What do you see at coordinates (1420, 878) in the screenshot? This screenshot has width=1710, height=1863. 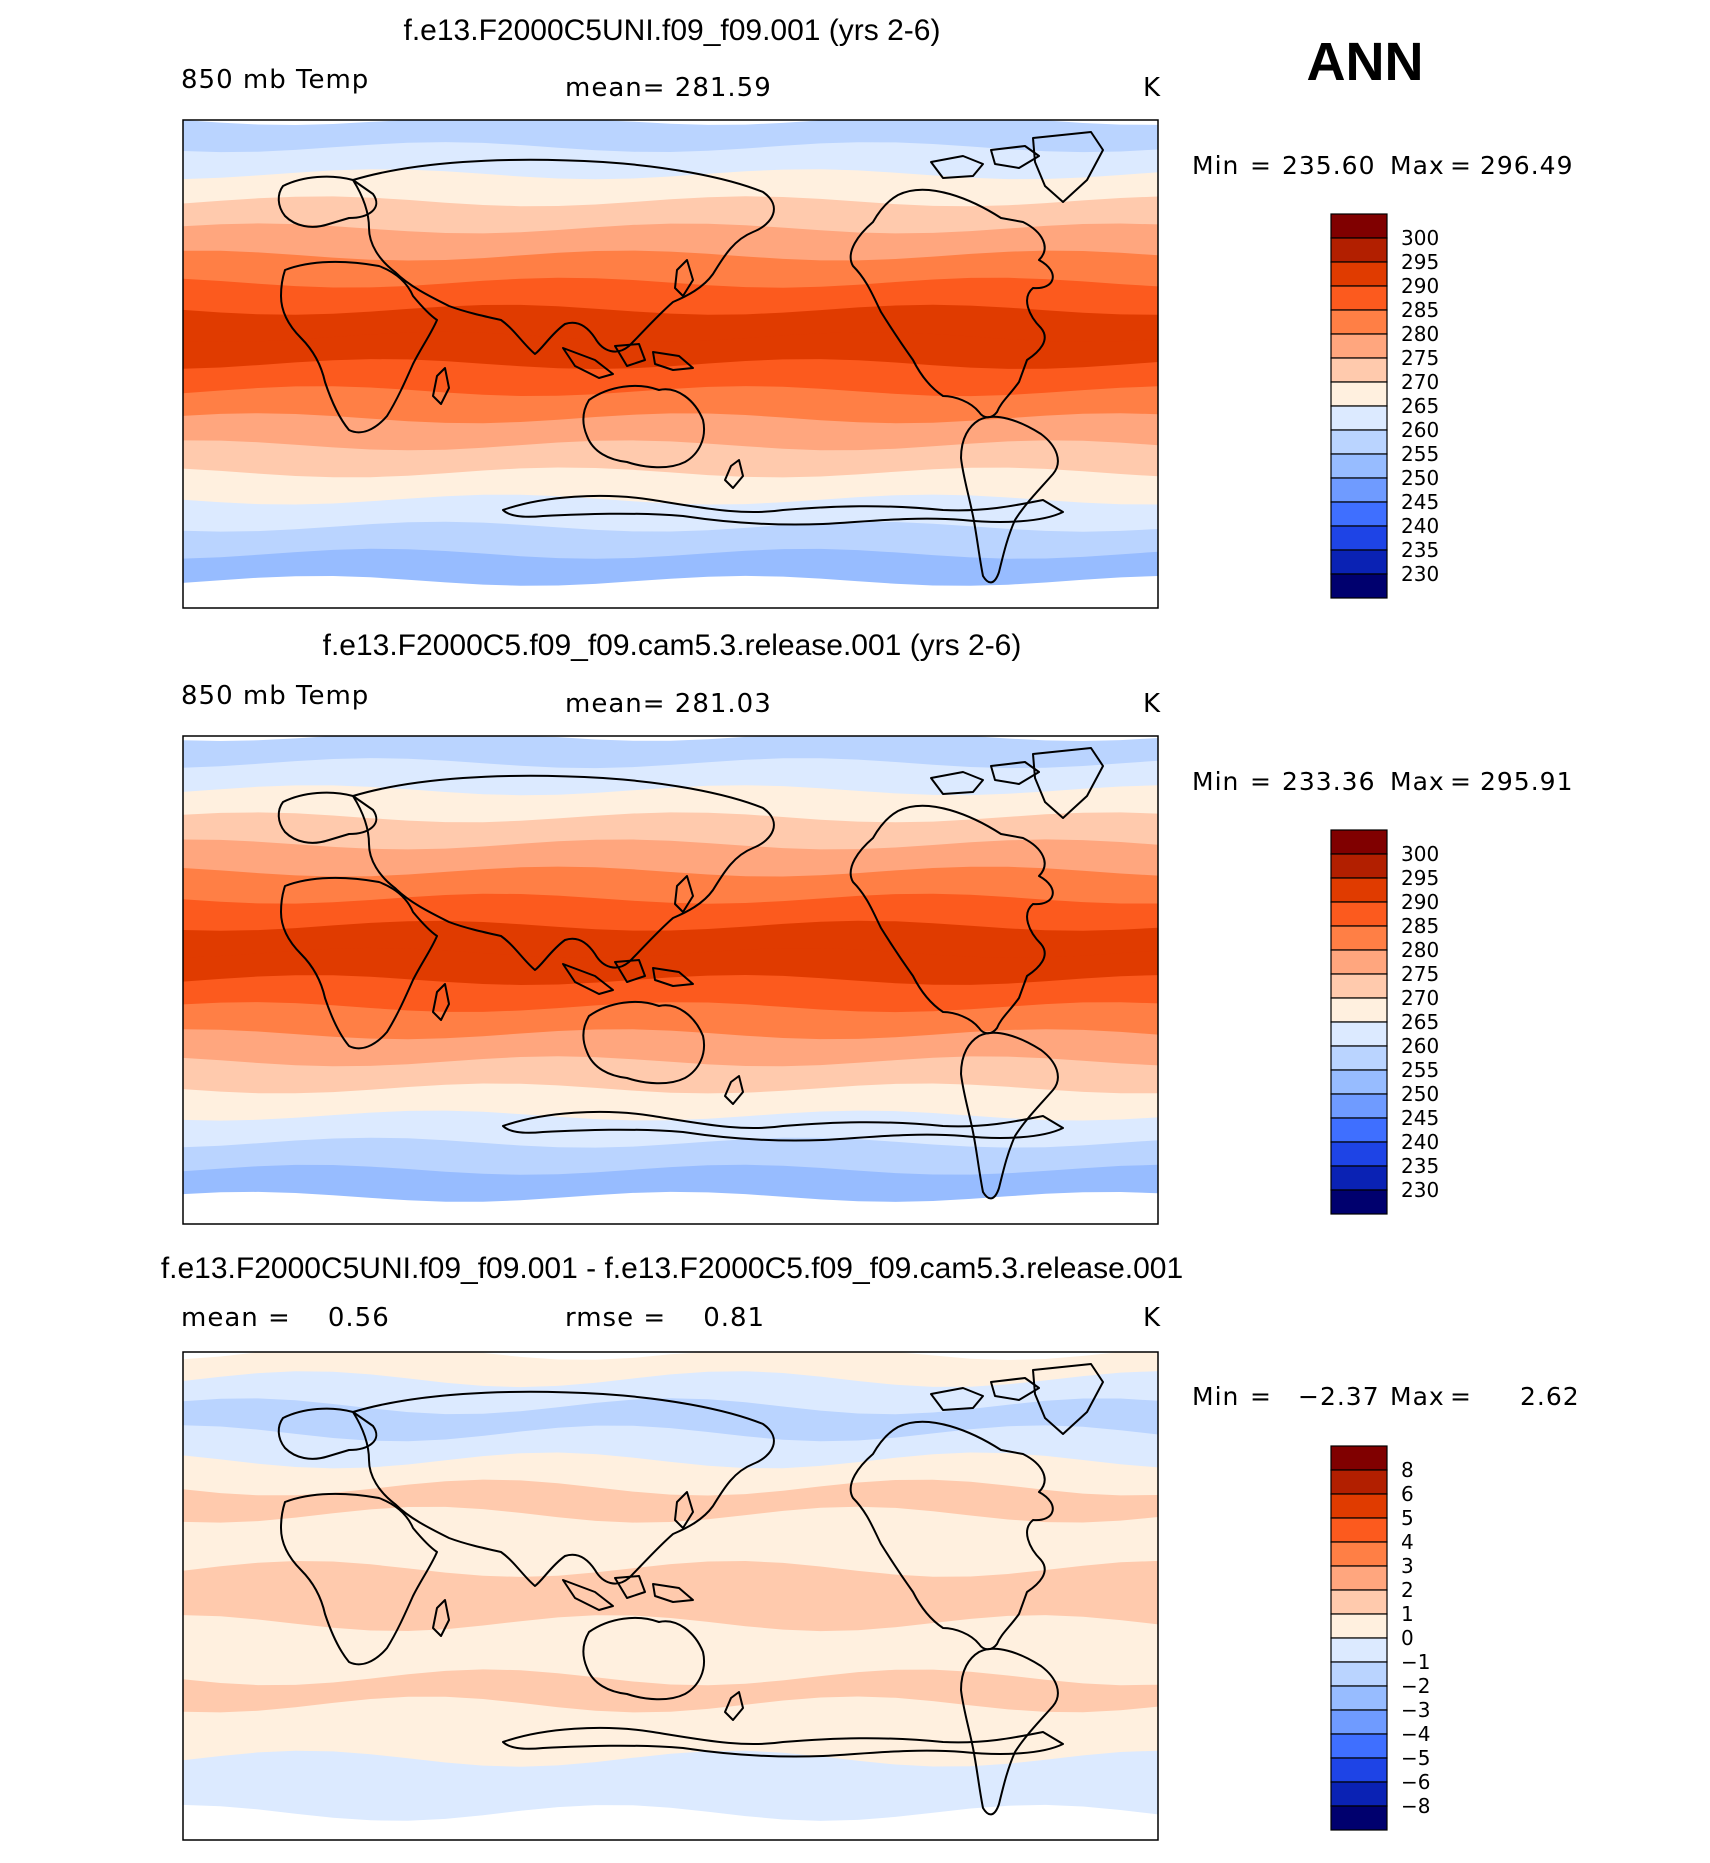 I see `colorbar-tick-label: 295` at bounding box center [1420, 878].